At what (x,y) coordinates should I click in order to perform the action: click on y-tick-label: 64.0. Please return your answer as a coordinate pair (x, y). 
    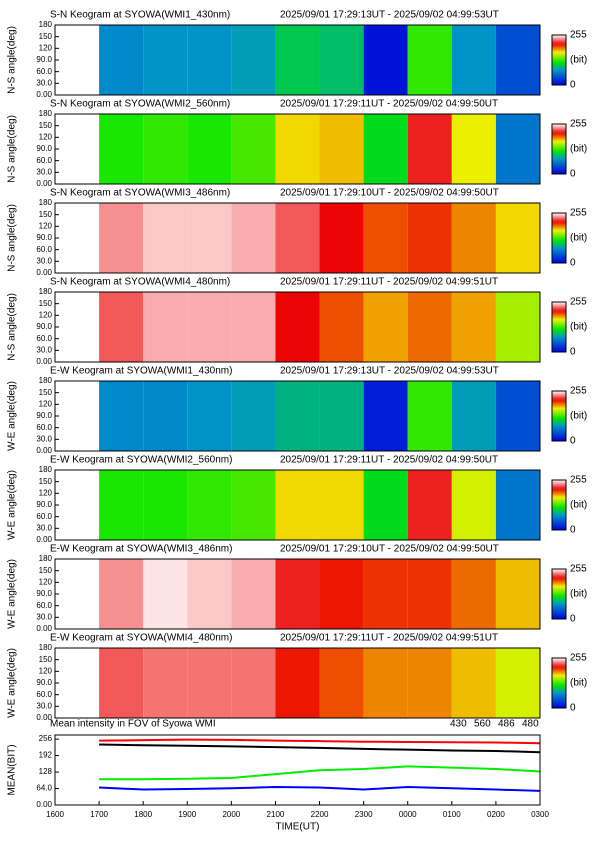
    Looking at the image, I should click on (44, 788).